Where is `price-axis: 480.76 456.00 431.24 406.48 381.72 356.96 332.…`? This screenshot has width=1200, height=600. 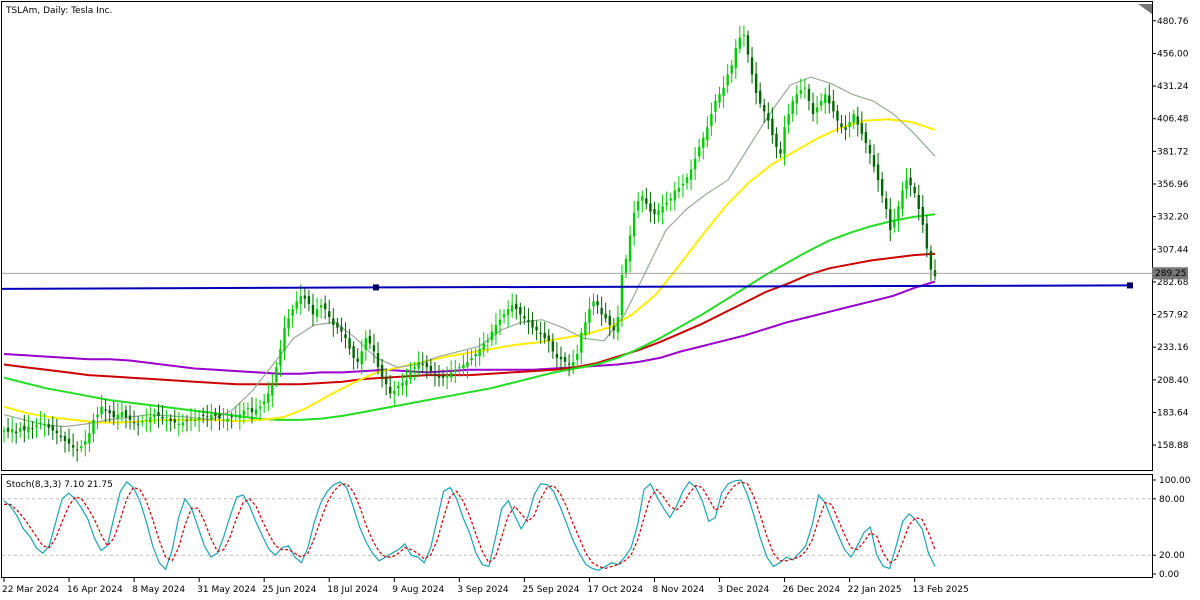 price-axis: 480.76 456.00 431.24 406.48 381.72 356.96 332.… is located at coordinates (1170, 234).